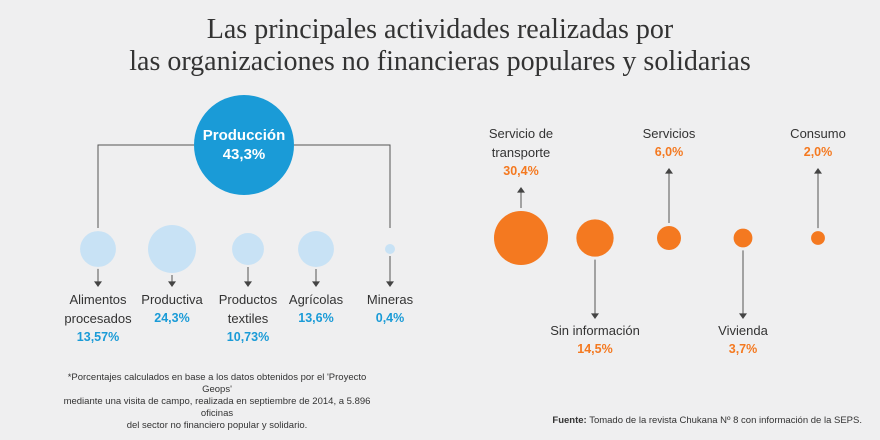  I want to click on label-servicio-de-transporte: Servicio de transporte 30,4%, so click(521, 152).